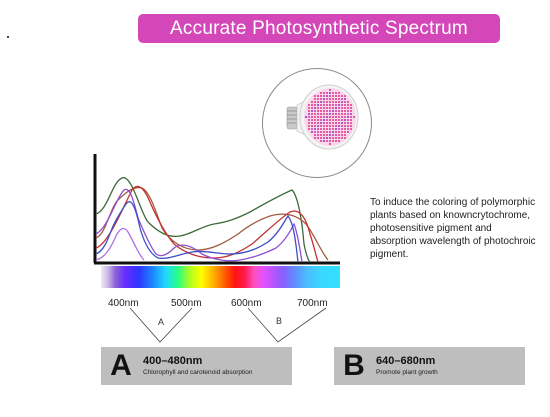 The width and height of the screenshot is (550, 417). Describe the element at coordinates (161, 322) in the screenshot. I see `region-label-a: A` at that location.